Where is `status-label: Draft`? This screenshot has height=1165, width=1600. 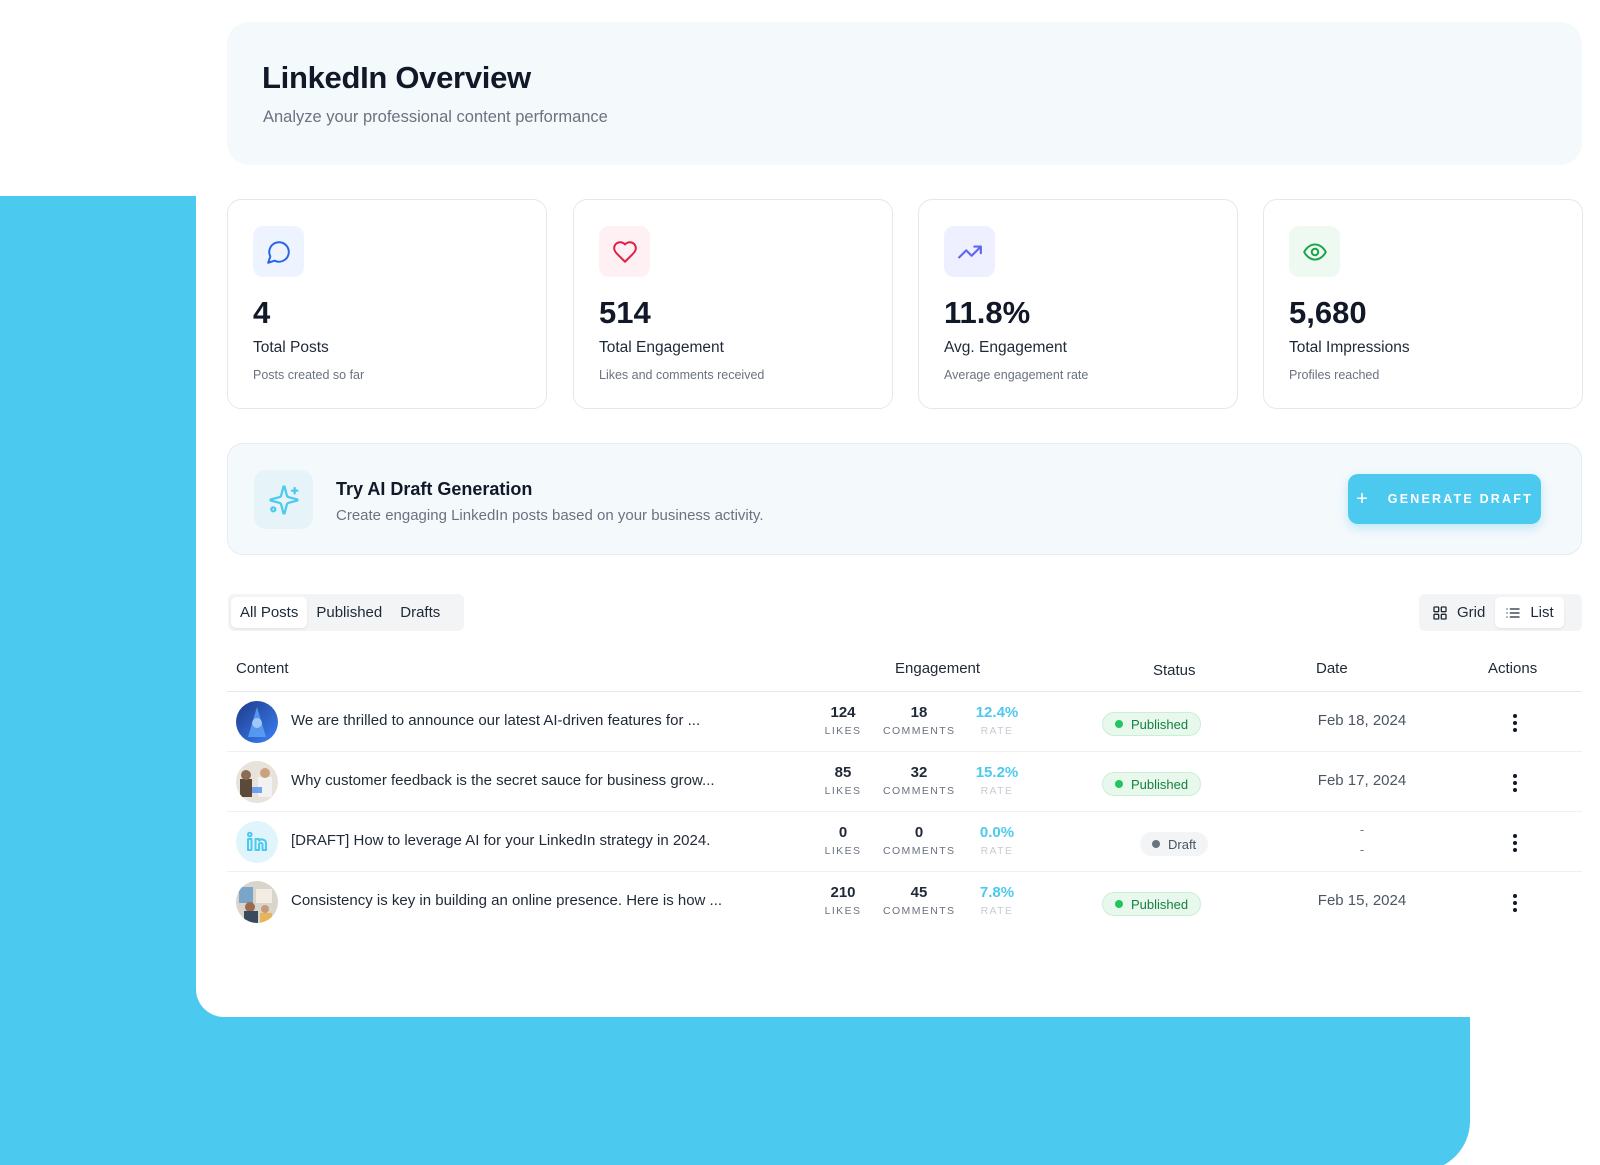 status-label: Draft is located at coordinates (1182, 844).